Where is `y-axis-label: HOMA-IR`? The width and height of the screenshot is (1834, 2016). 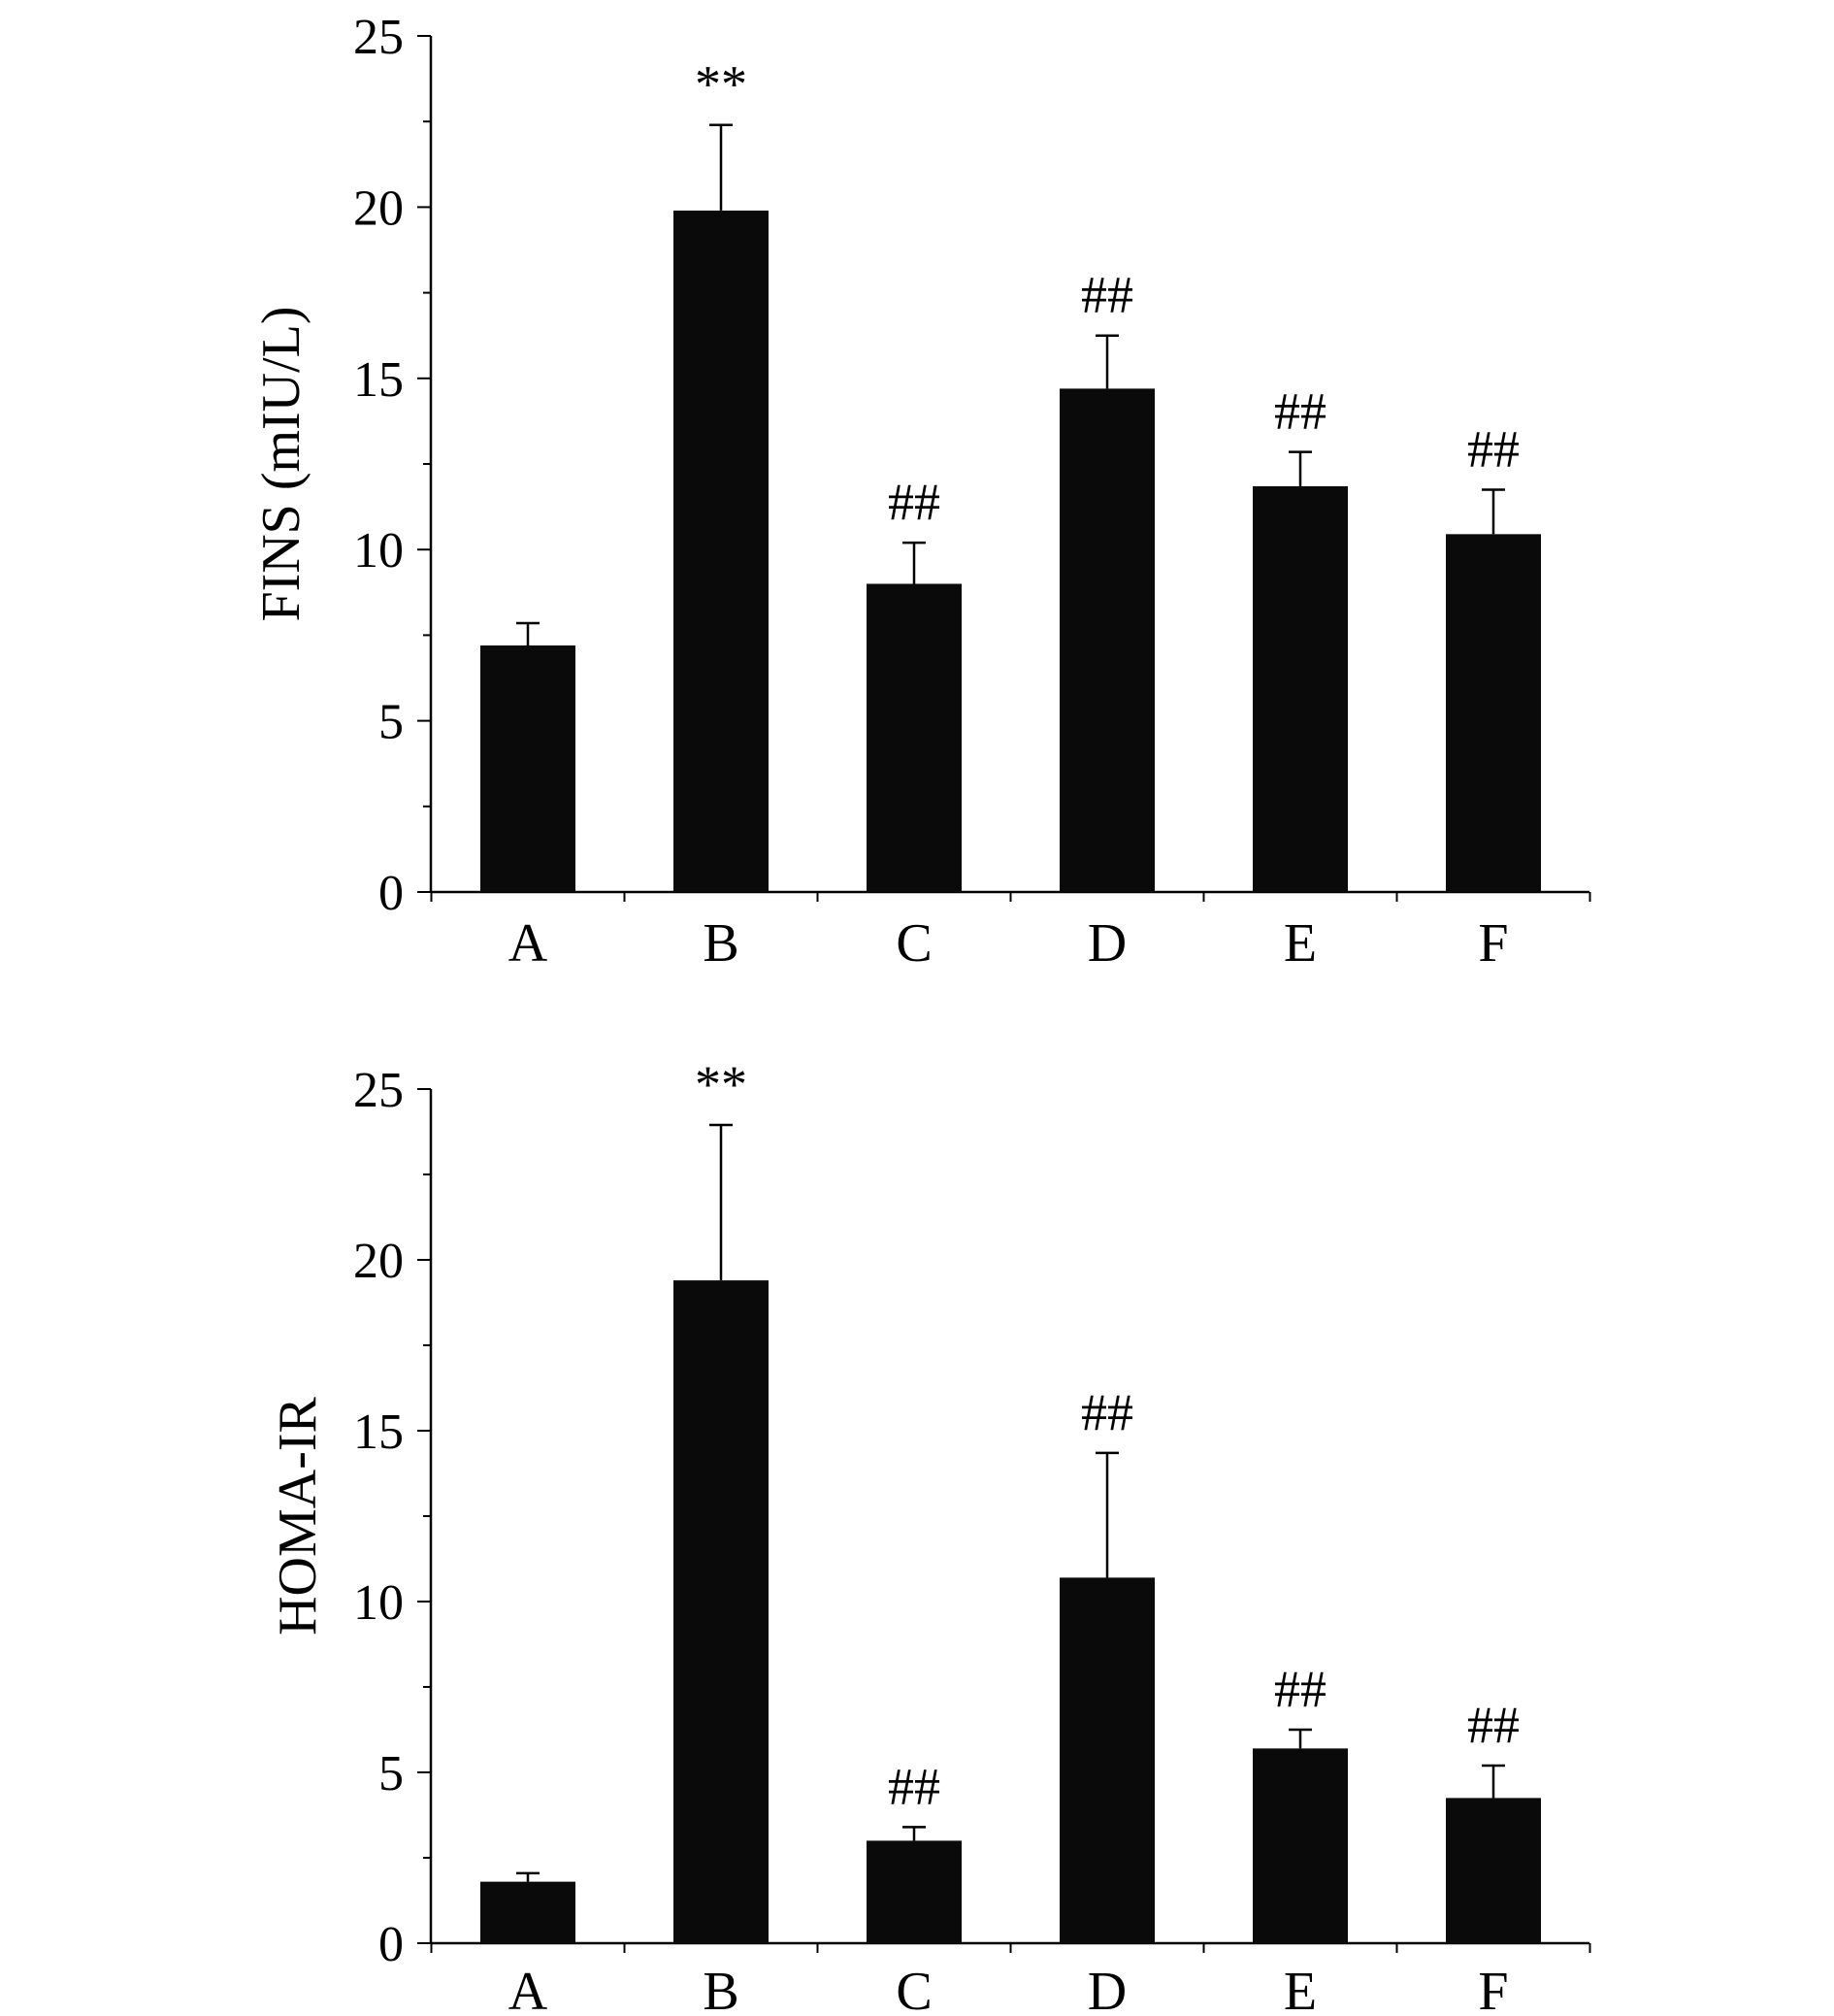
y-axis-label: HOMA-IR is located at coordinates (298, 1515).